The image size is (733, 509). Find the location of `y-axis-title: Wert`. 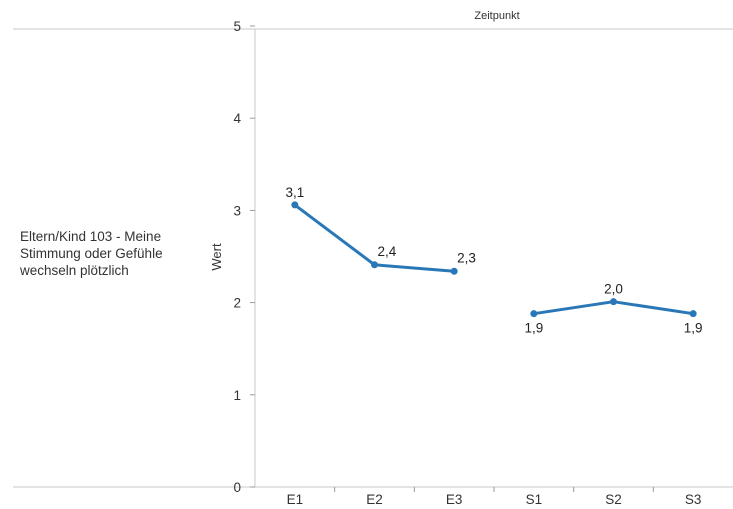

y-axis-title: Wert is located at coordinates (216, 257).